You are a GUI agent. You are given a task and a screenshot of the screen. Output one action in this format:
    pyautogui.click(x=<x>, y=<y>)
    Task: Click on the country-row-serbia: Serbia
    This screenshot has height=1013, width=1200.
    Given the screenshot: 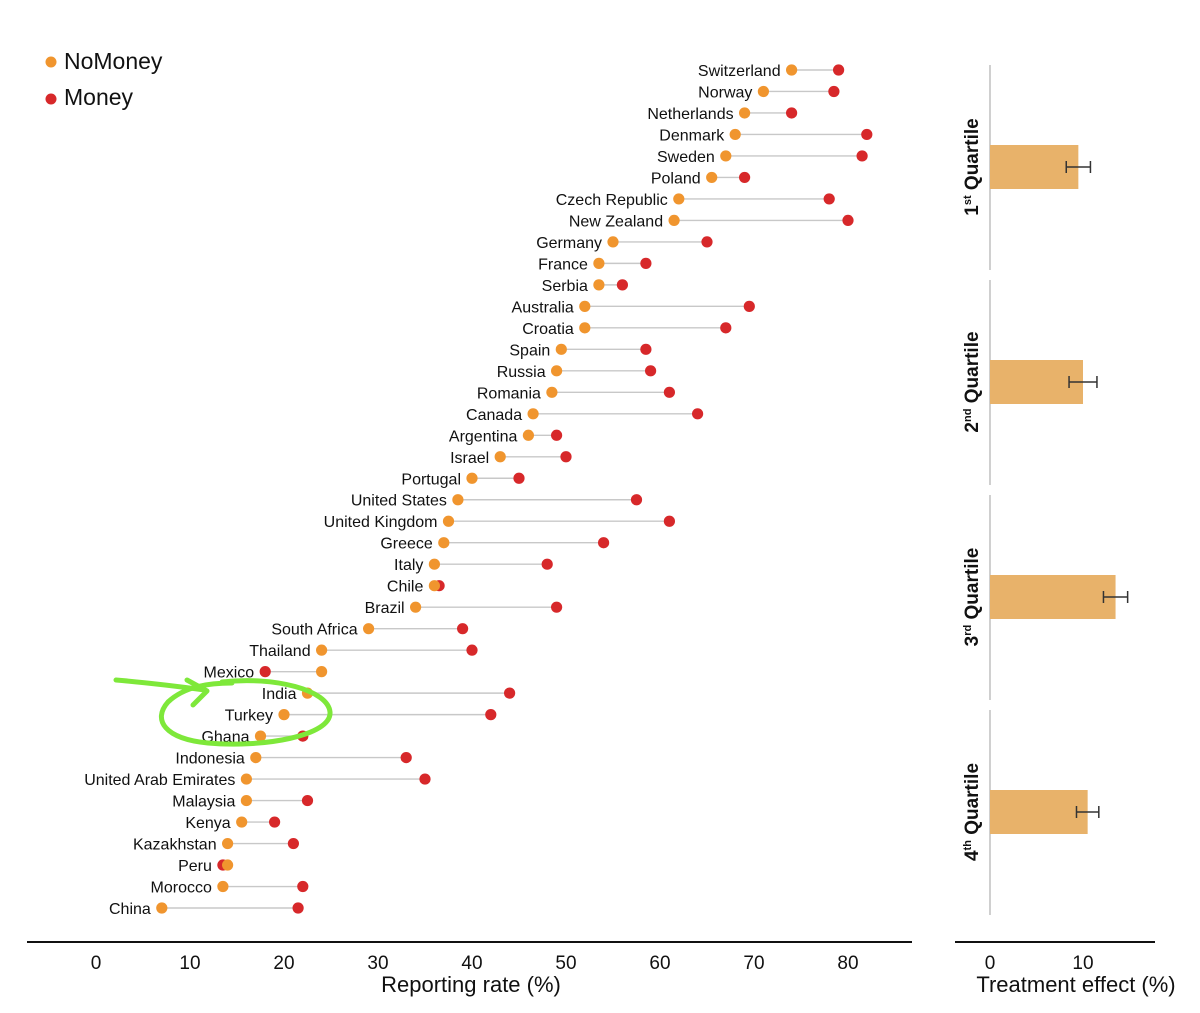 What is the action you would take?
    pyautogui.click(x=585, y=286)
    